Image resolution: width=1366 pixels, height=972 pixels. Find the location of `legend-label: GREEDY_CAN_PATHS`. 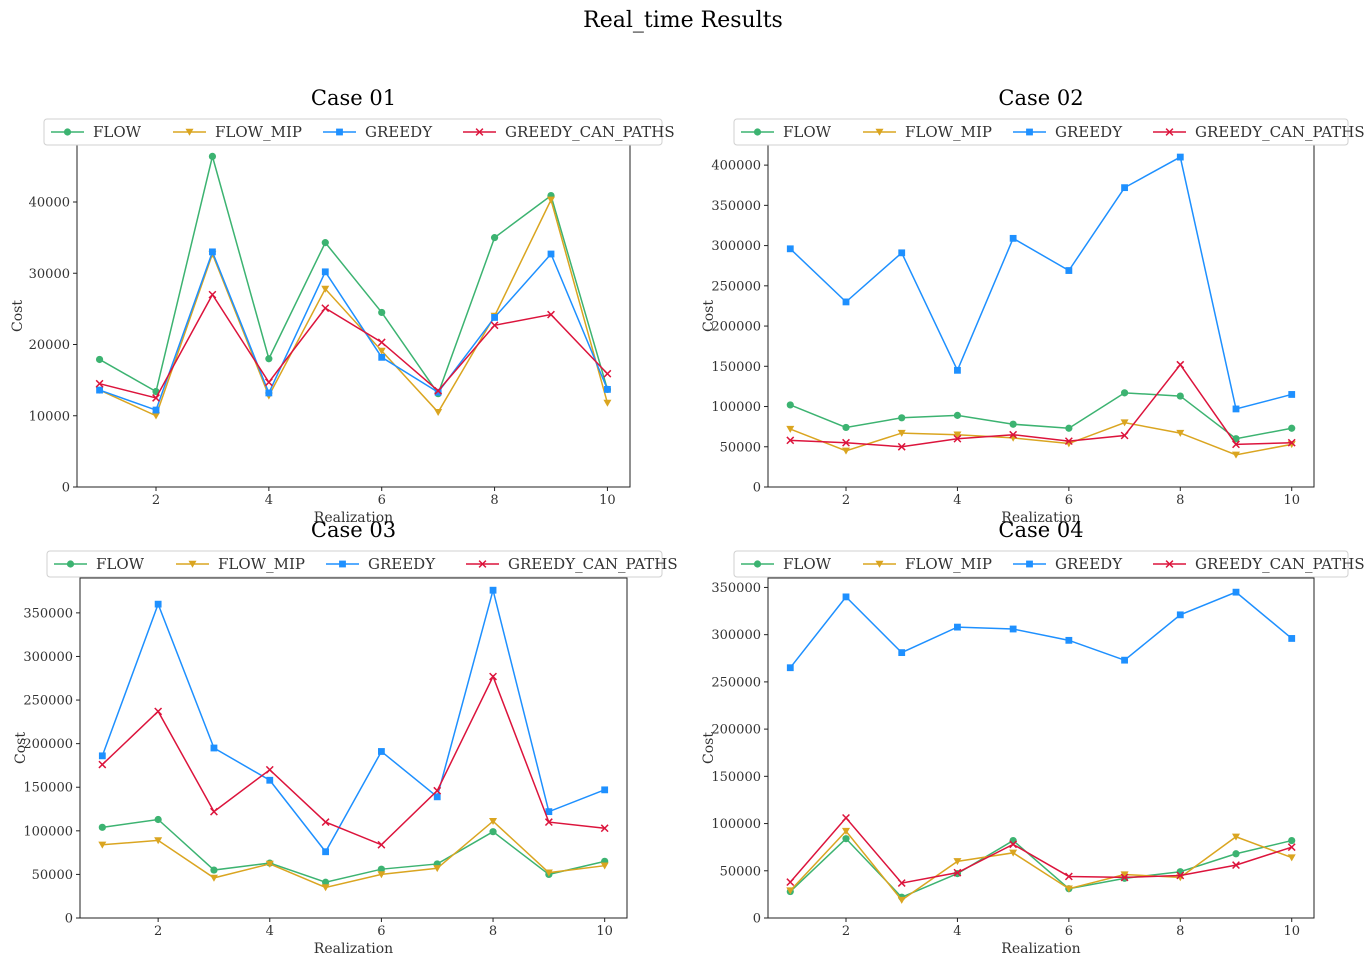

legend-label: GREEDY_CAN_PATHS is located at coordinates (1280, 564).